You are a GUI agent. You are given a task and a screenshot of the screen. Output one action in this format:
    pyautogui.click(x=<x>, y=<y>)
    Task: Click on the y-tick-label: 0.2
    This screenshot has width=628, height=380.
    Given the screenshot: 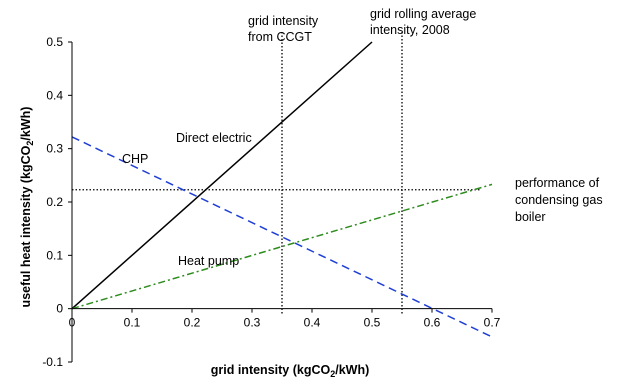 What is the action you would take?
    pyautogui.click(x=54, y=202)
    